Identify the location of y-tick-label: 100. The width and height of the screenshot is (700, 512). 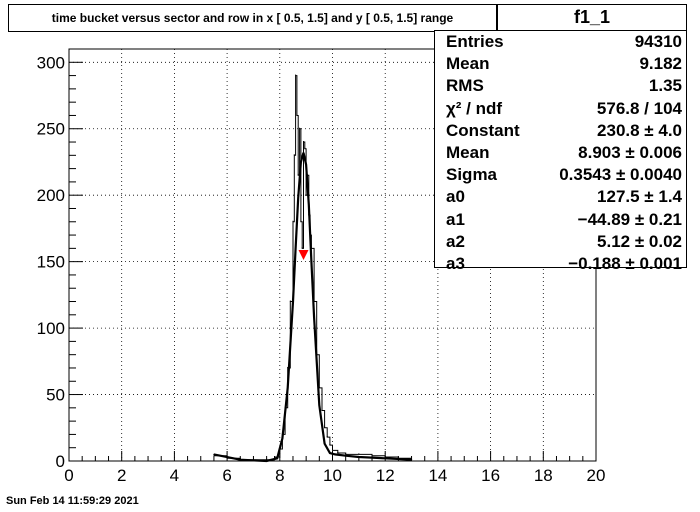
(51, 328).